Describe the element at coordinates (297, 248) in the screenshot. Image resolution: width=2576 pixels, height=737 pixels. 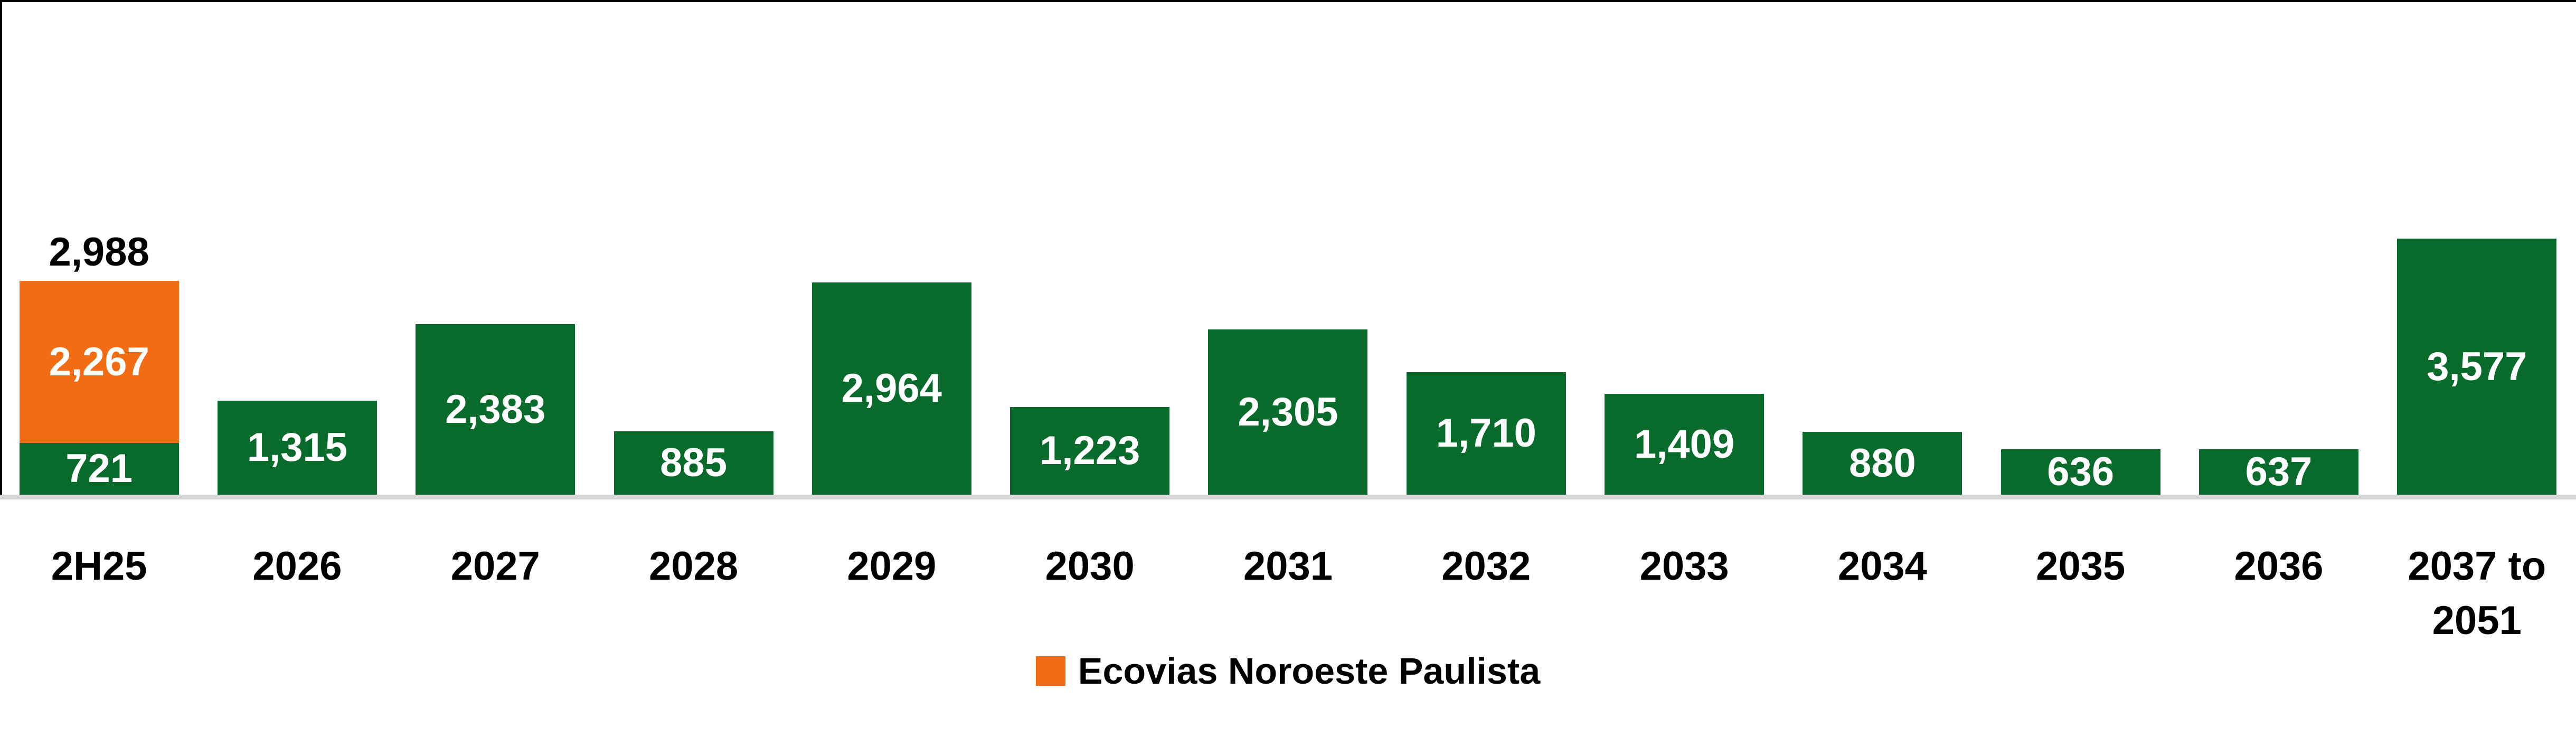
I see `bar-group-2026: 1,315` at that location.